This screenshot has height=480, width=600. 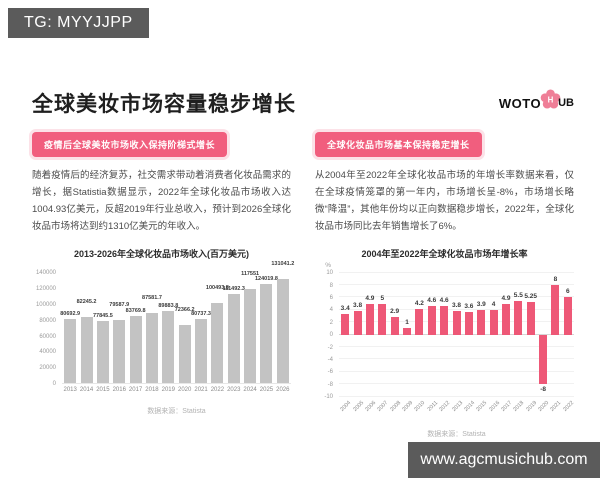 I want to click on bar-value-label: 4, so click(x=493, y=304).